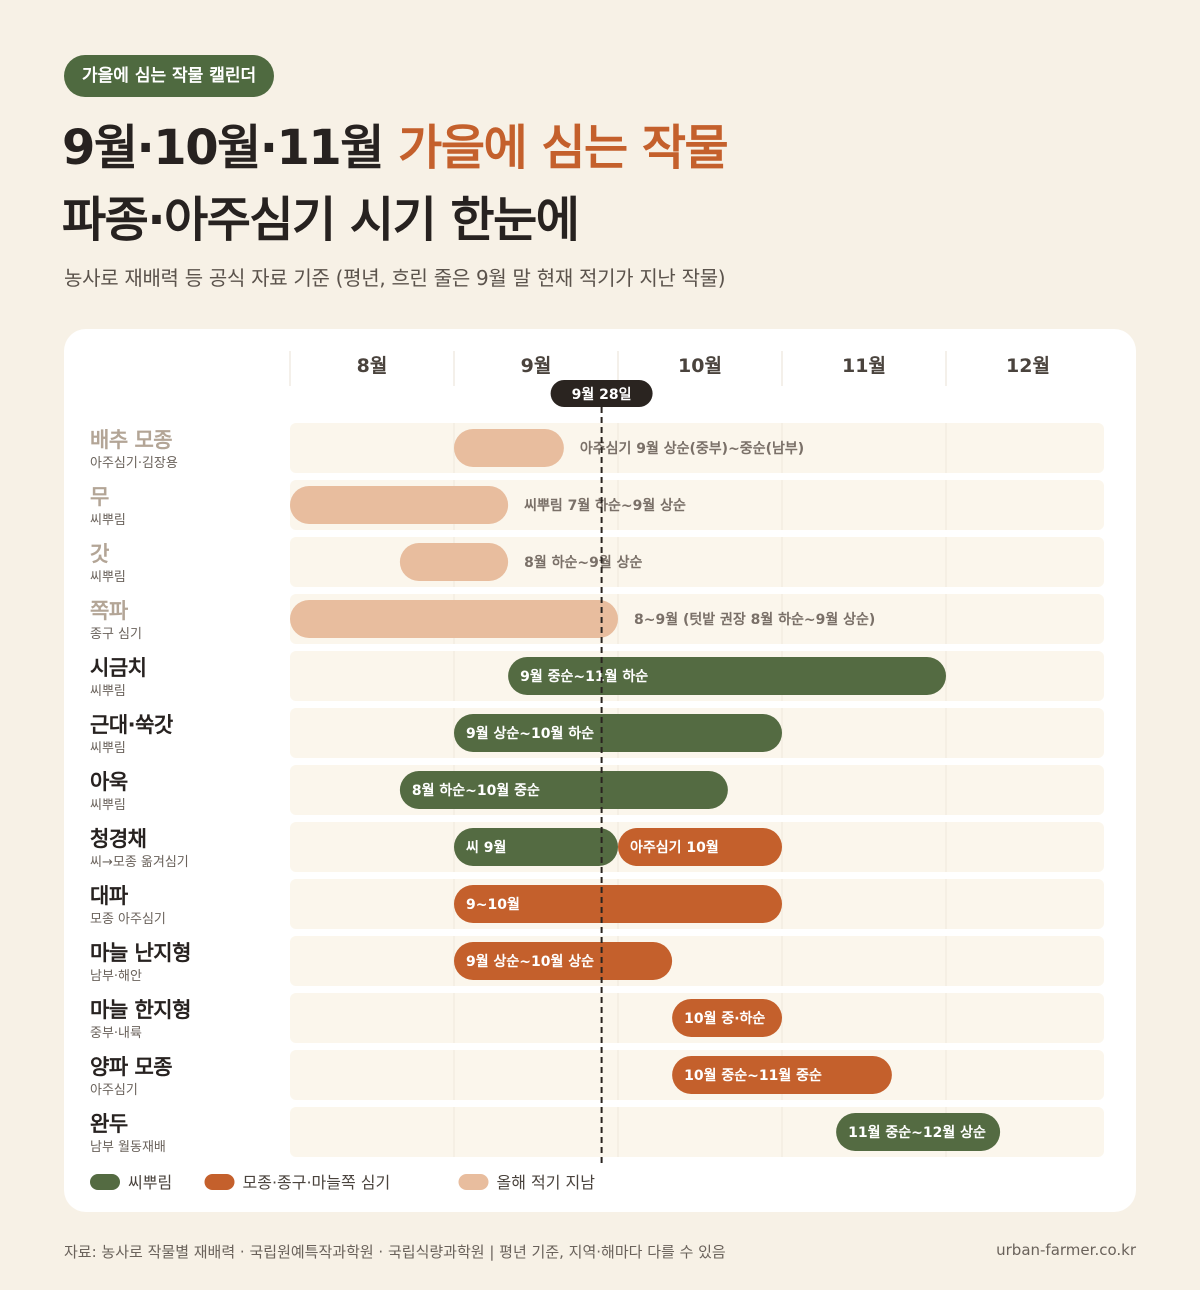  Describe the element at coordinates (1066, 1250) in the screenshot. I see `site-url: urban-farmer.co.kr` at that location.